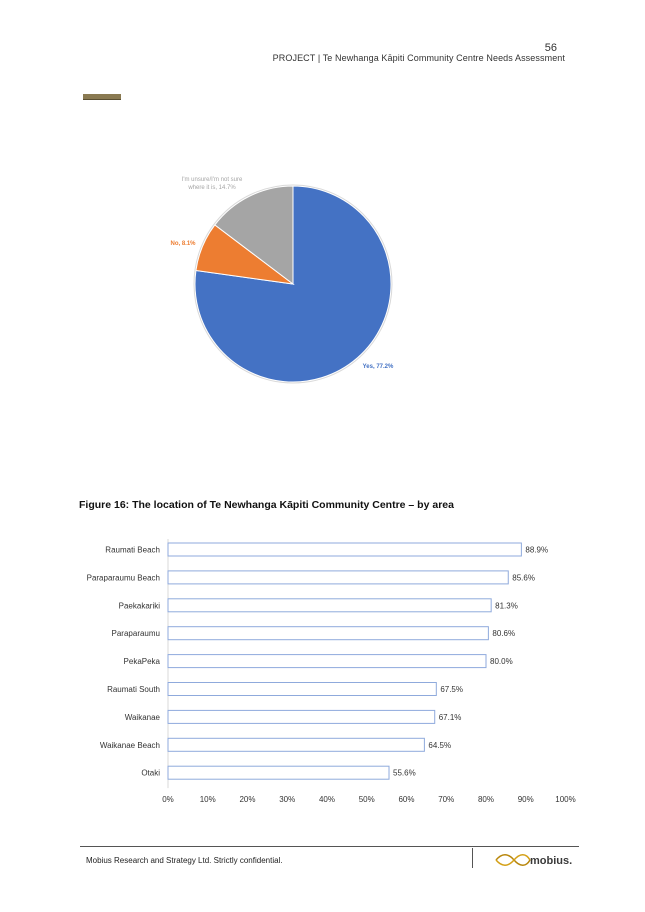 Image resolution: width=645 pixels, height=912 pixels. Describe the element at coordinates (523, 577) in the screenshot. I see `bar-value-label: 85.6%` at that location.